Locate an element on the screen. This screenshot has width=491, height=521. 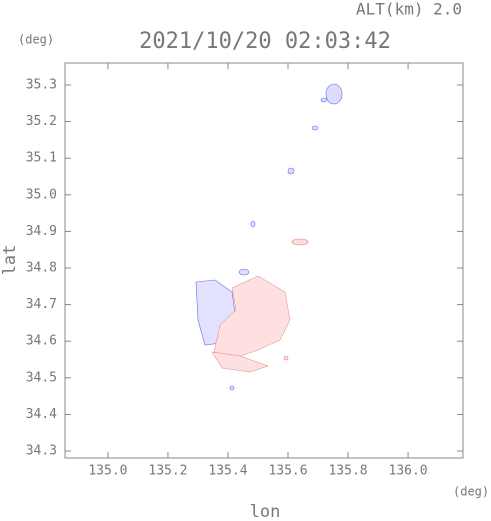
y-tick-label: 35.2 is located at coordinates (41, 121).